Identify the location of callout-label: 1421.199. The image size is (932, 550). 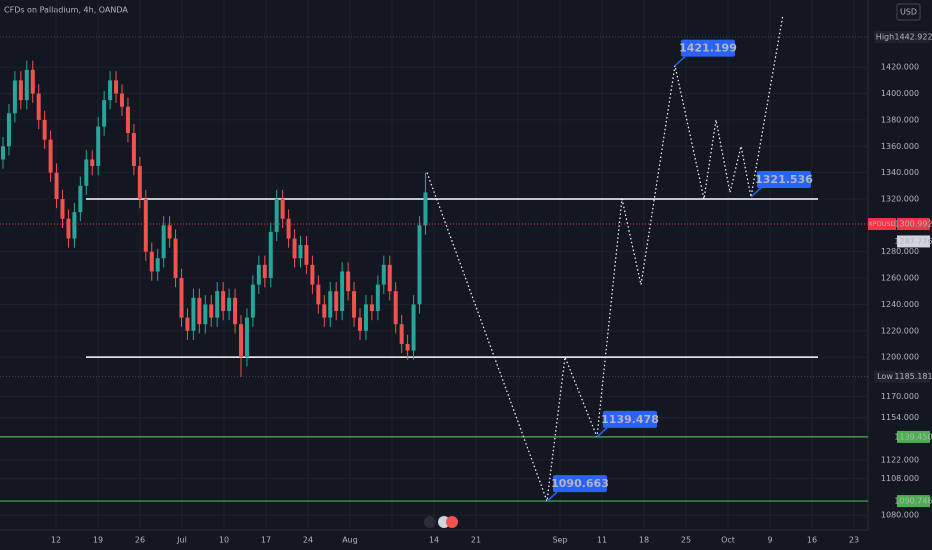
(708, 48).